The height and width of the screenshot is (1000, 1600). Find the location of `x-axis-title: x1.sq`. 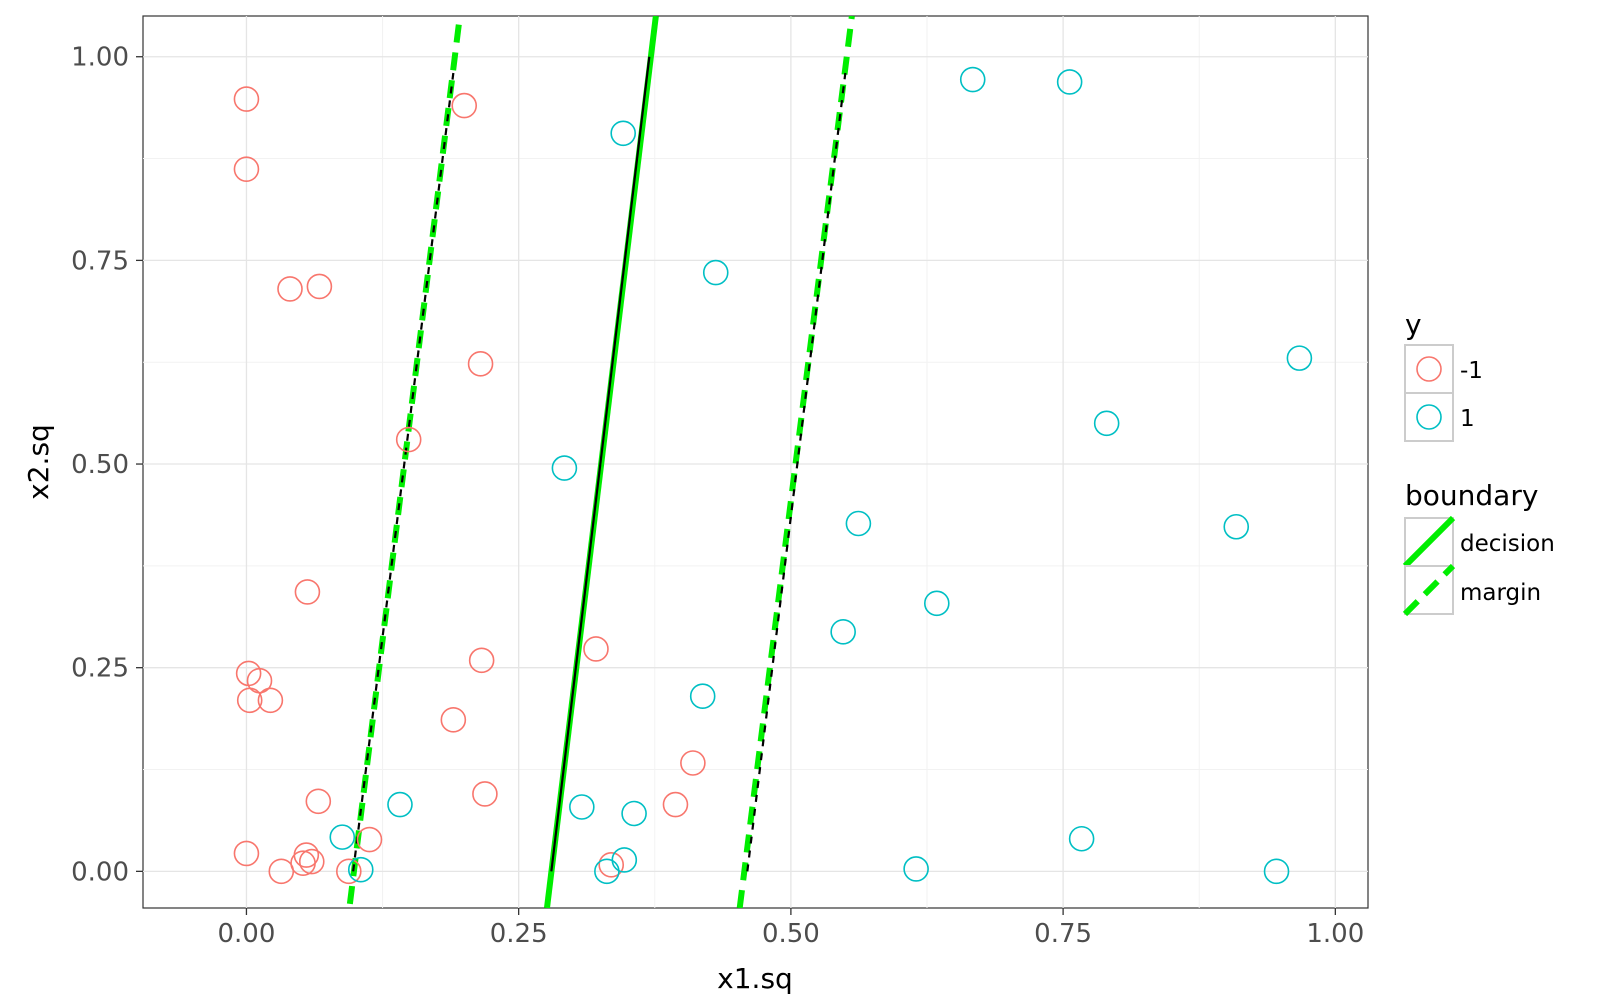

x-axis-title: x1.sq is located at coordinates (755, 978).